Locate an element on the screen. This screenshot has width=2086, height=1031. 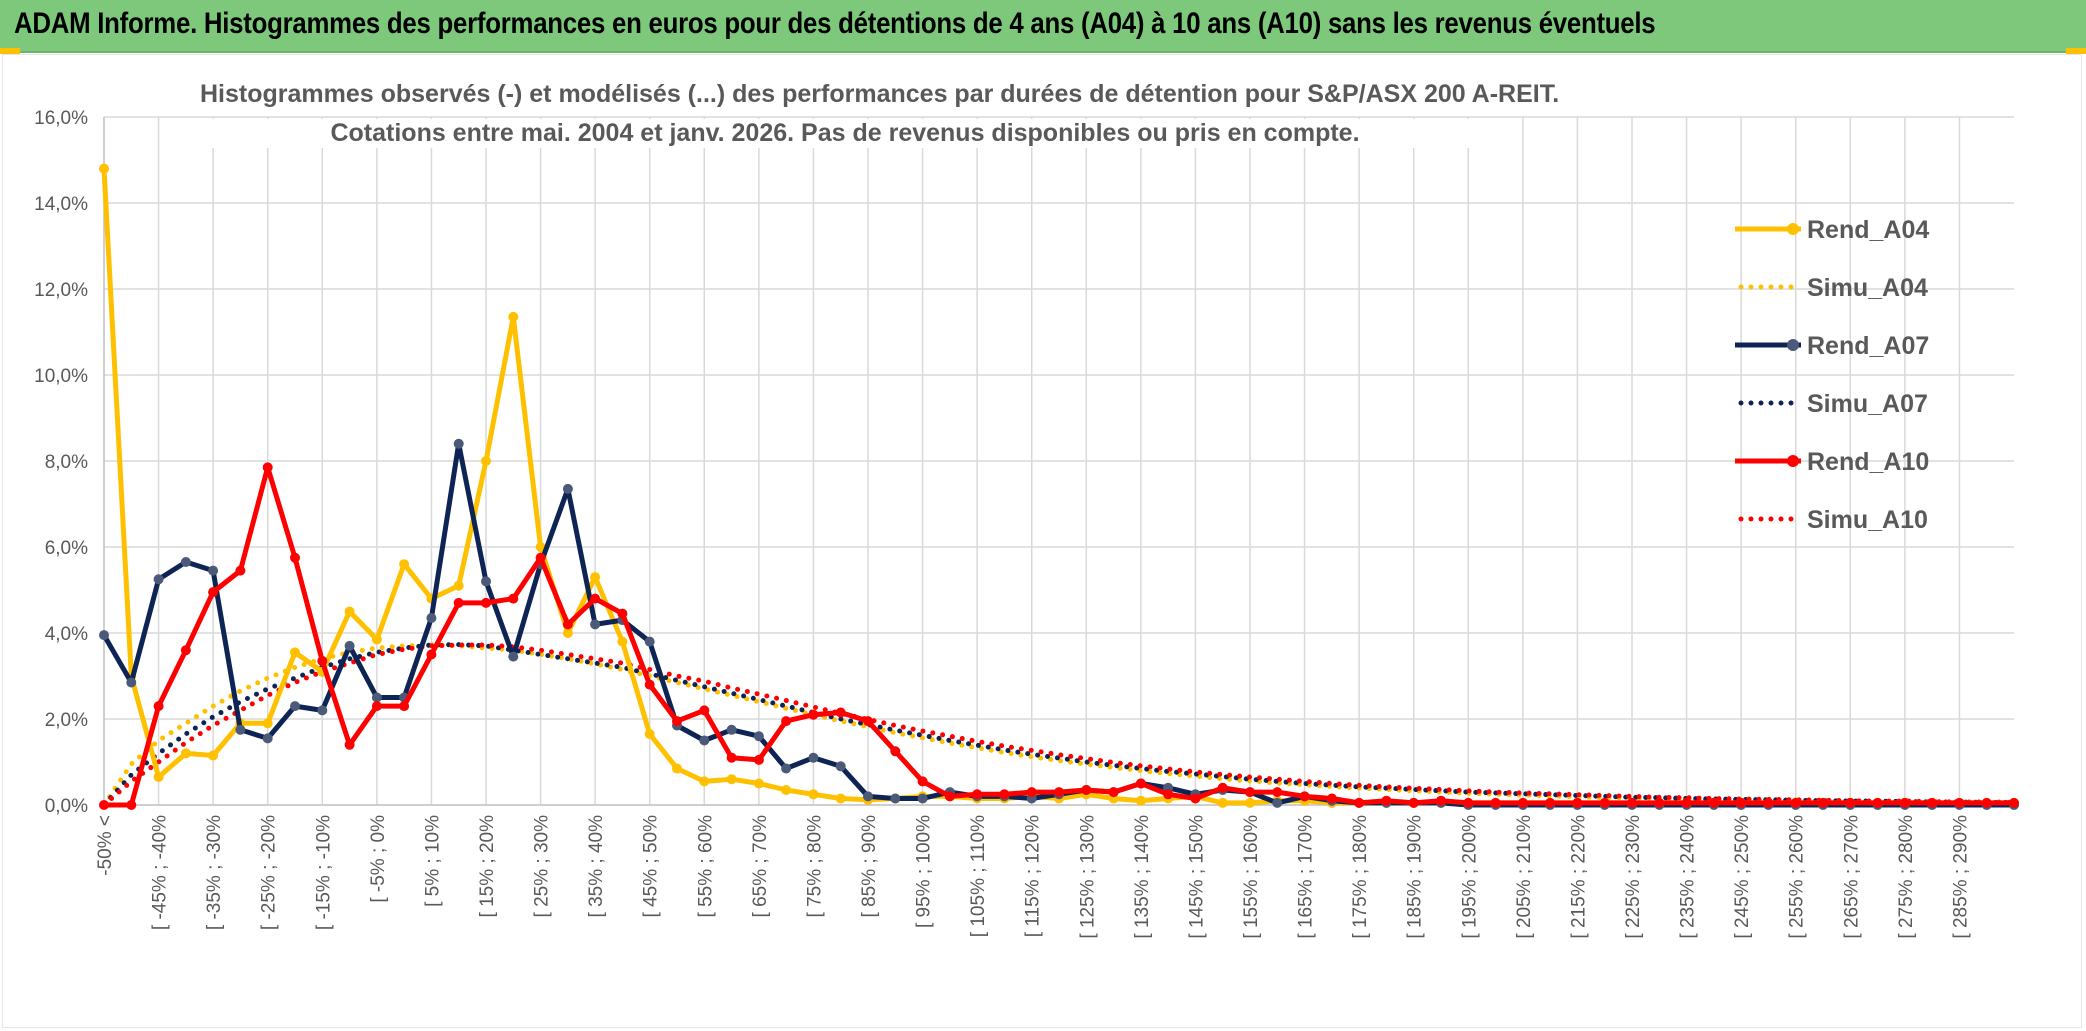
x-tick-label: [ 85% ; 90% is located at coordinates (869, 866).